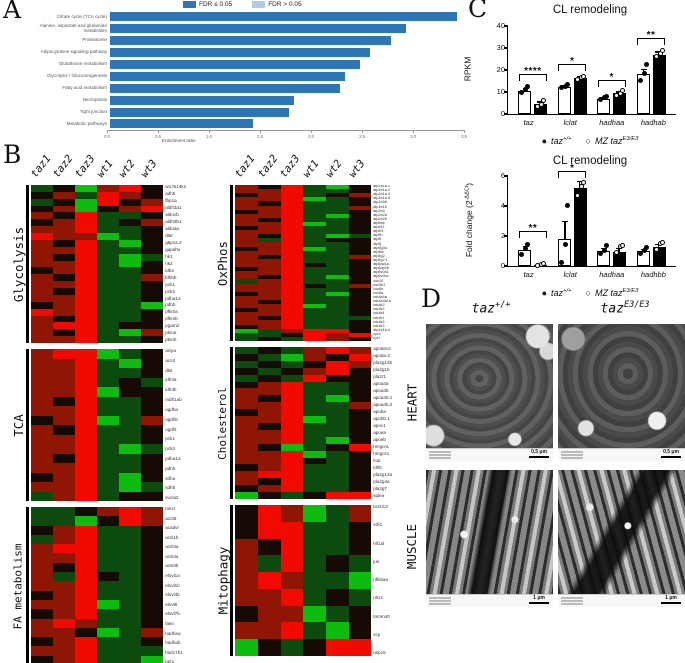 This screenshot has width=685, height=663. I want to click on enrichment-bar-row: Citrate cycle (TCA cycle), so click(255, 17).